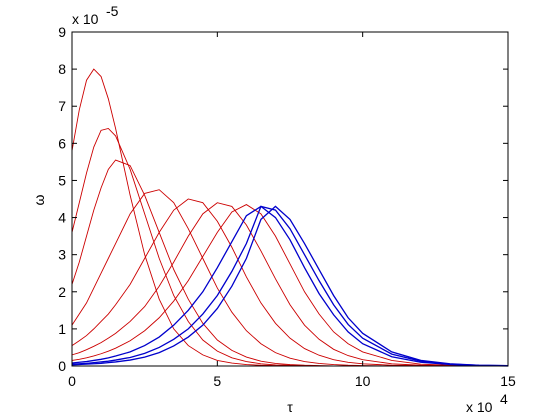 Image resolution: width=560 pixels, height=420 pixels. What do you see at coordinates (479, 407) in the screenshot?
I see `x-multiplier: x 10` at bounding box center [479, 407].